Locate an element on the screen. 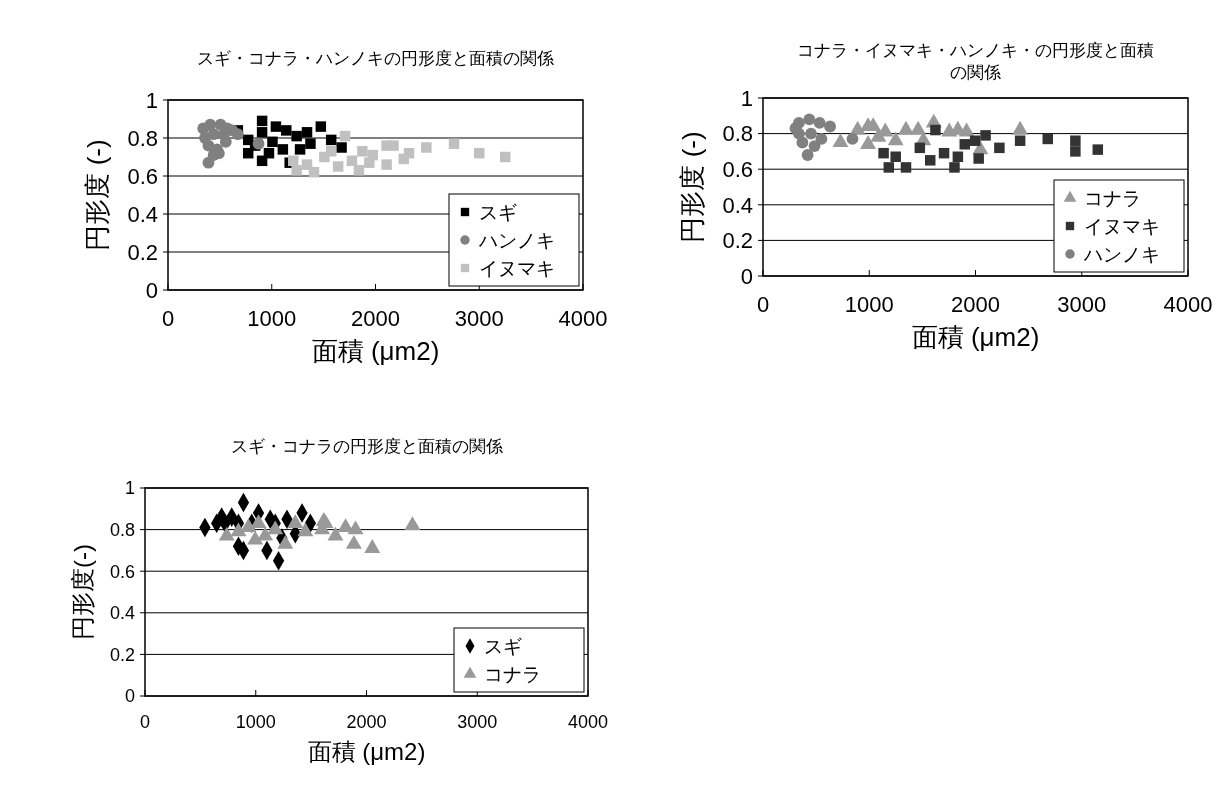 This screenshot has height=789, width=1220. chart-title: スギ・コナラ・ハンノキの円形度と面積の関係 is located at coordinates (375, 58).